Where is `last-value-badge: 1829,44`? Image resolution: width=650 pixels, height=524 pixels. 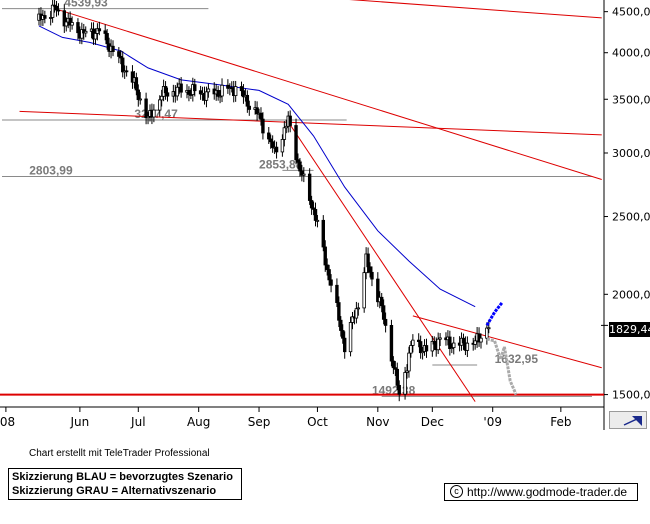
last-value-badge: 1829,44 is located at coordinates (629, 329).